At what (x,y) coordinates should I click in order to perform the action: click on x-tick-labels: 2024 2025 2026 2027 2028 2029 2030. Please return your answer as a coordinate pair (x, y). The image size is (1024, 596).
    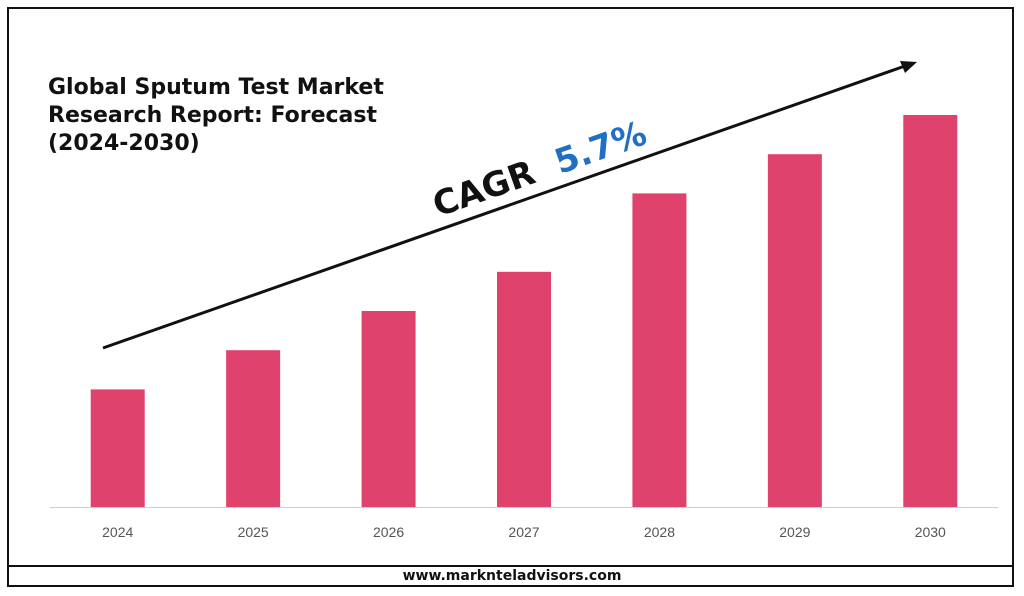
    Looking at the image, I should click on (524, 532).